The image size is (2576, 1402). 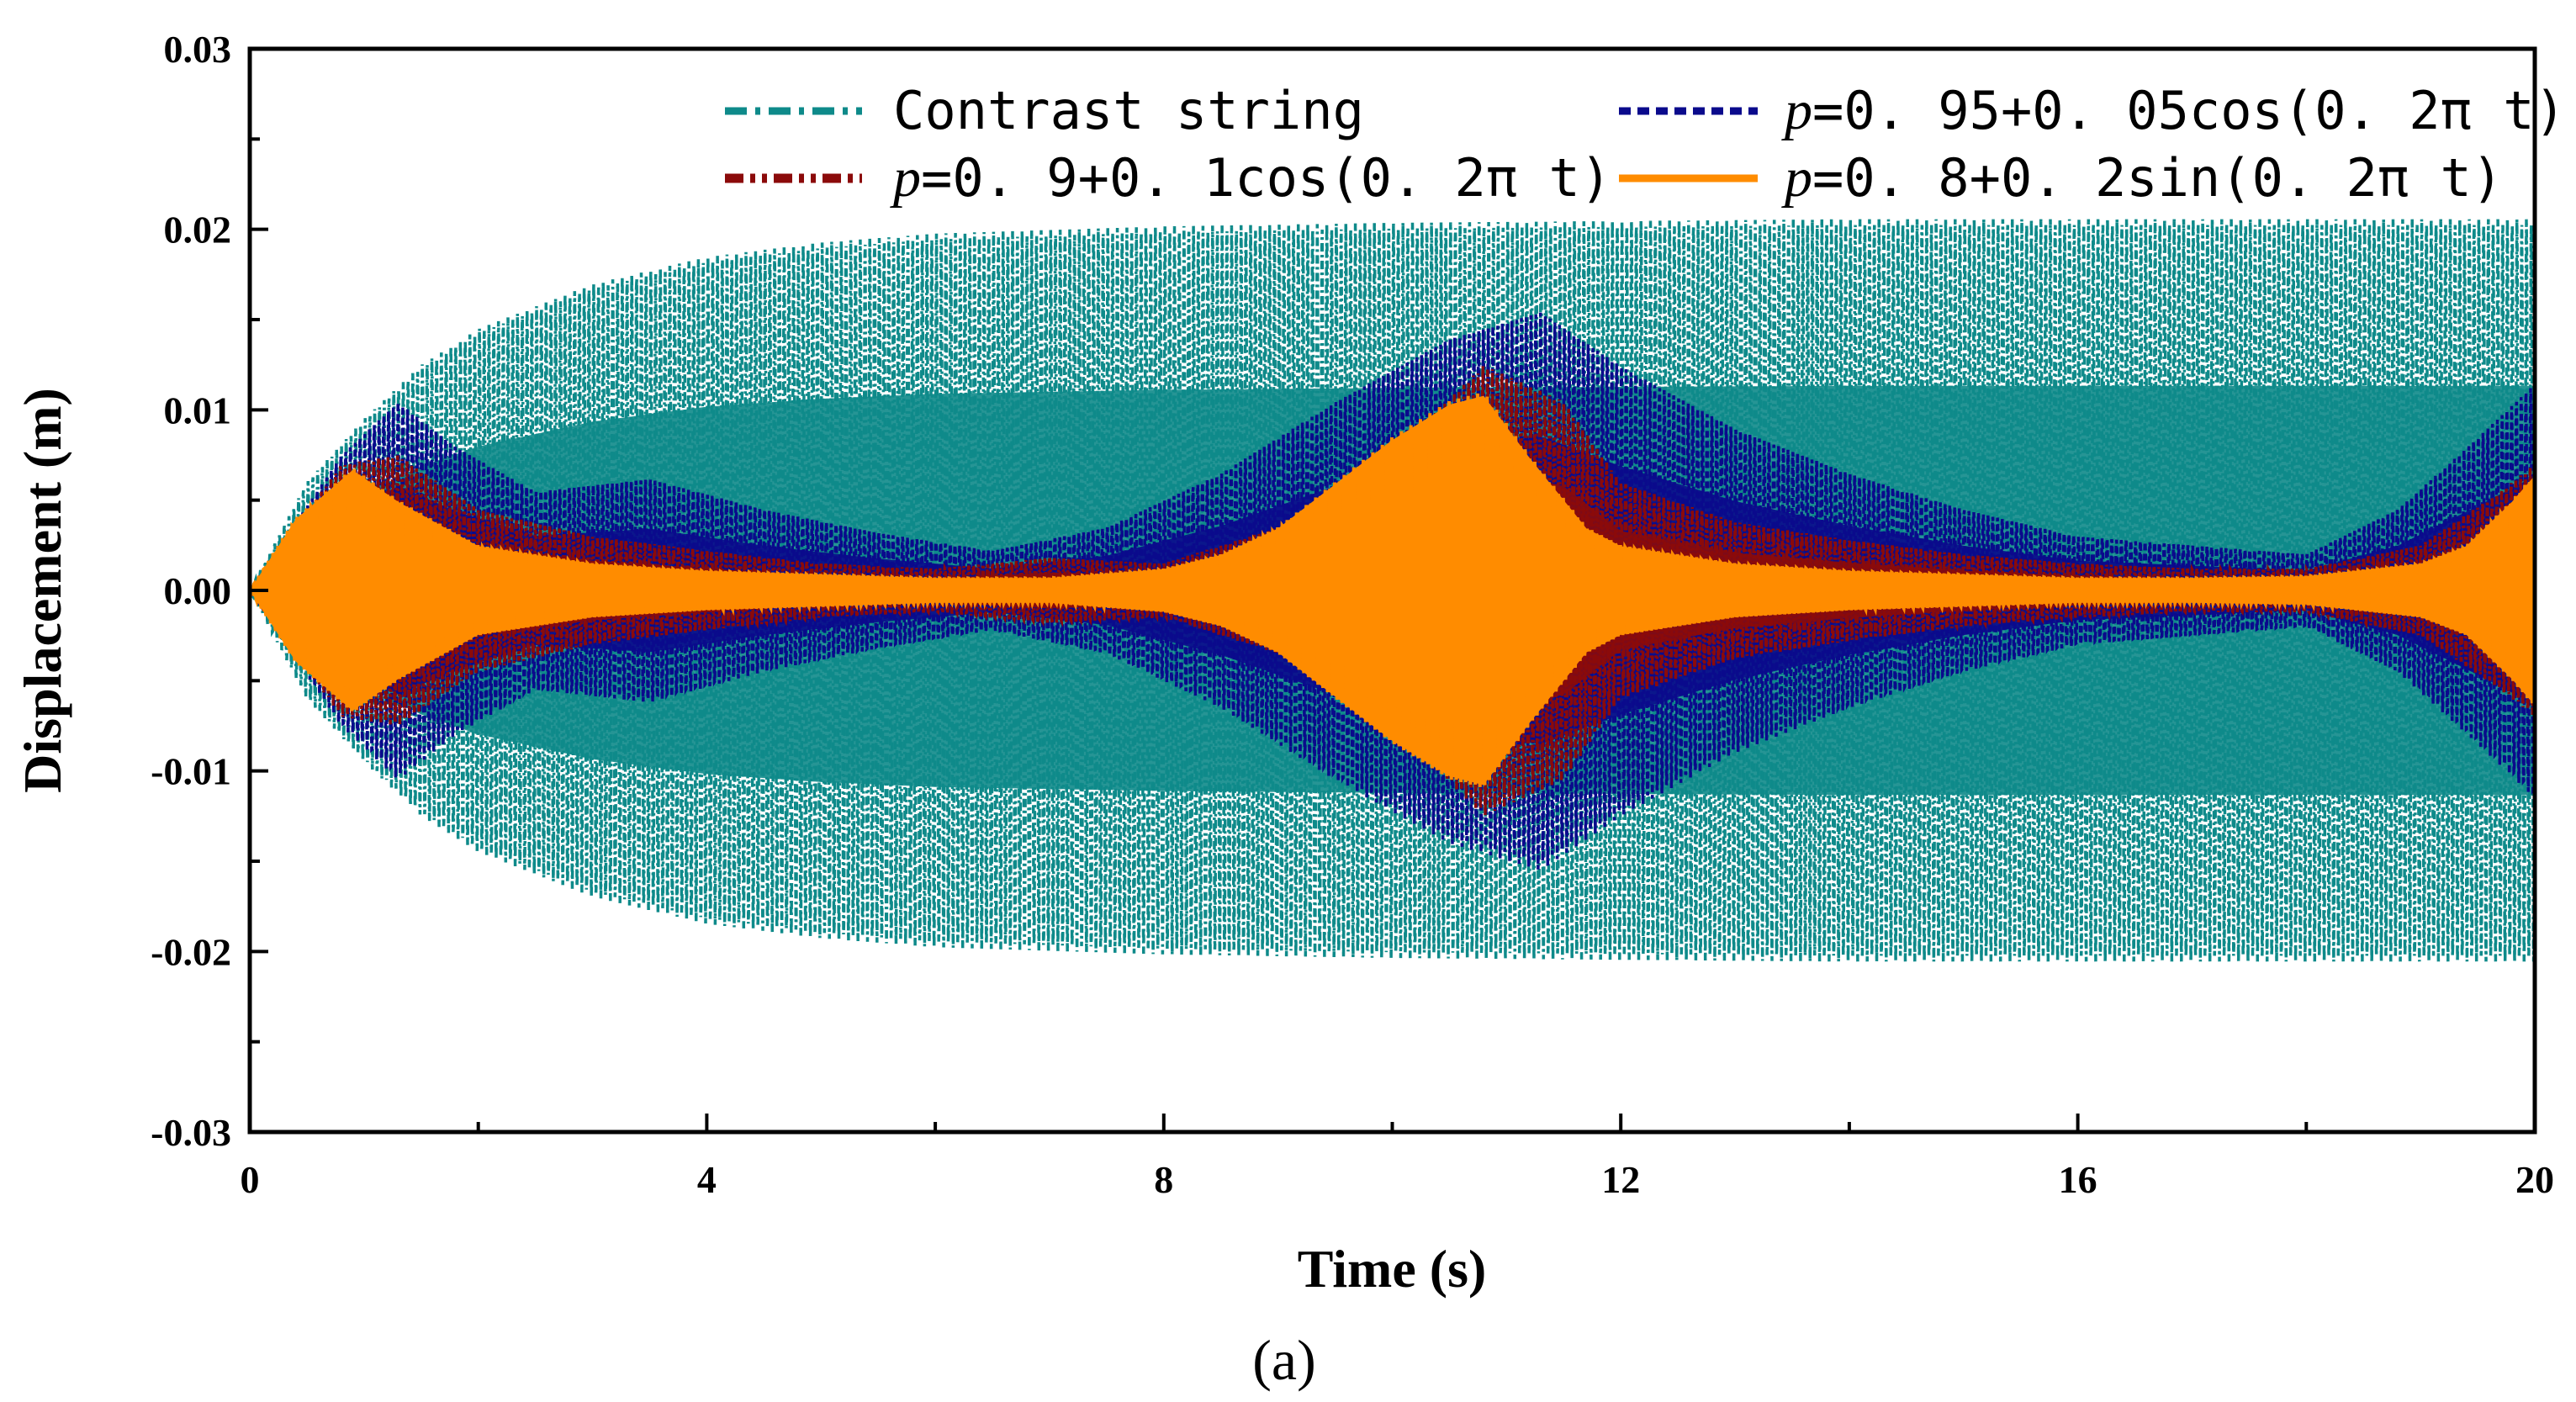 I want to click on x-axis-title: Time (s), so click(x=1392, y=1269).